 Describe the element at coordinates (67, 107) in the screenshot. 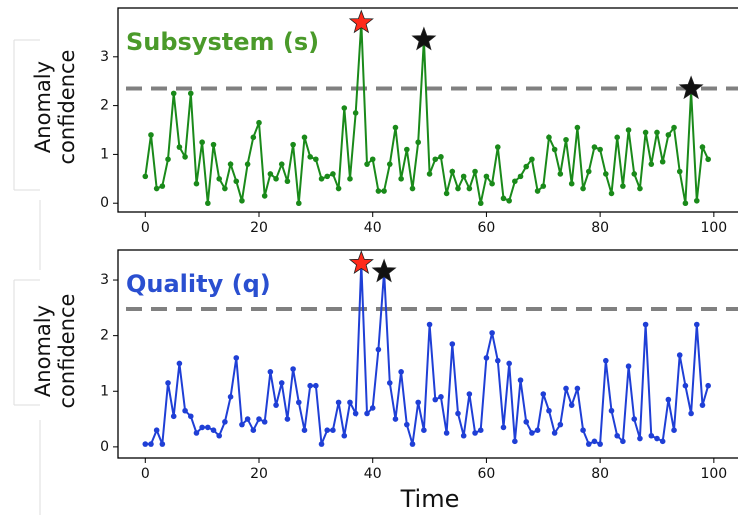

I see `y-axis-label: confidence` at that location.